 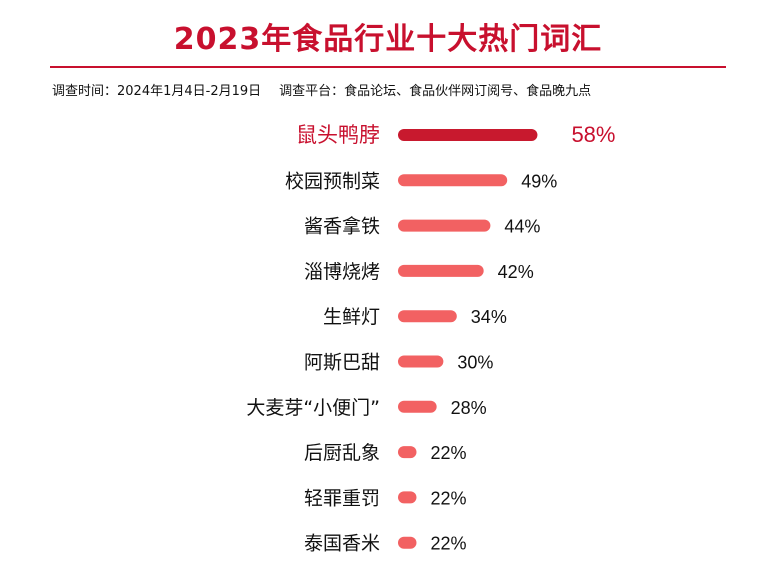 I want to click on value-label: 58%, so click(x=593, y=134).